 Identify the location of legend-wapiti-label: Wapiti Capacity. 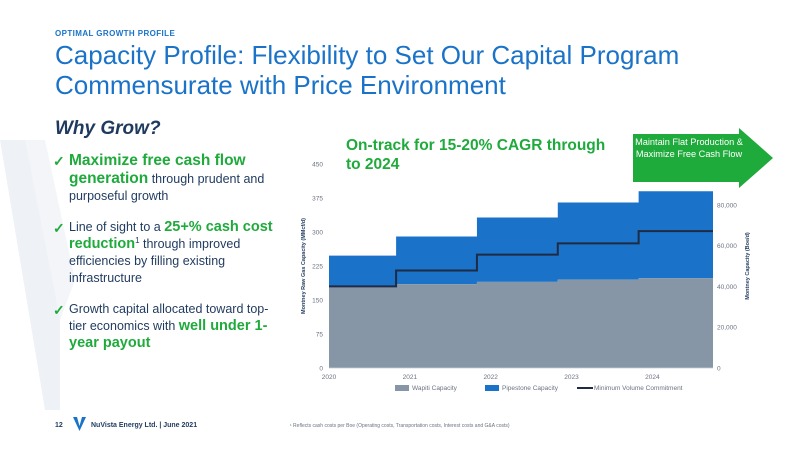
(435, 388).